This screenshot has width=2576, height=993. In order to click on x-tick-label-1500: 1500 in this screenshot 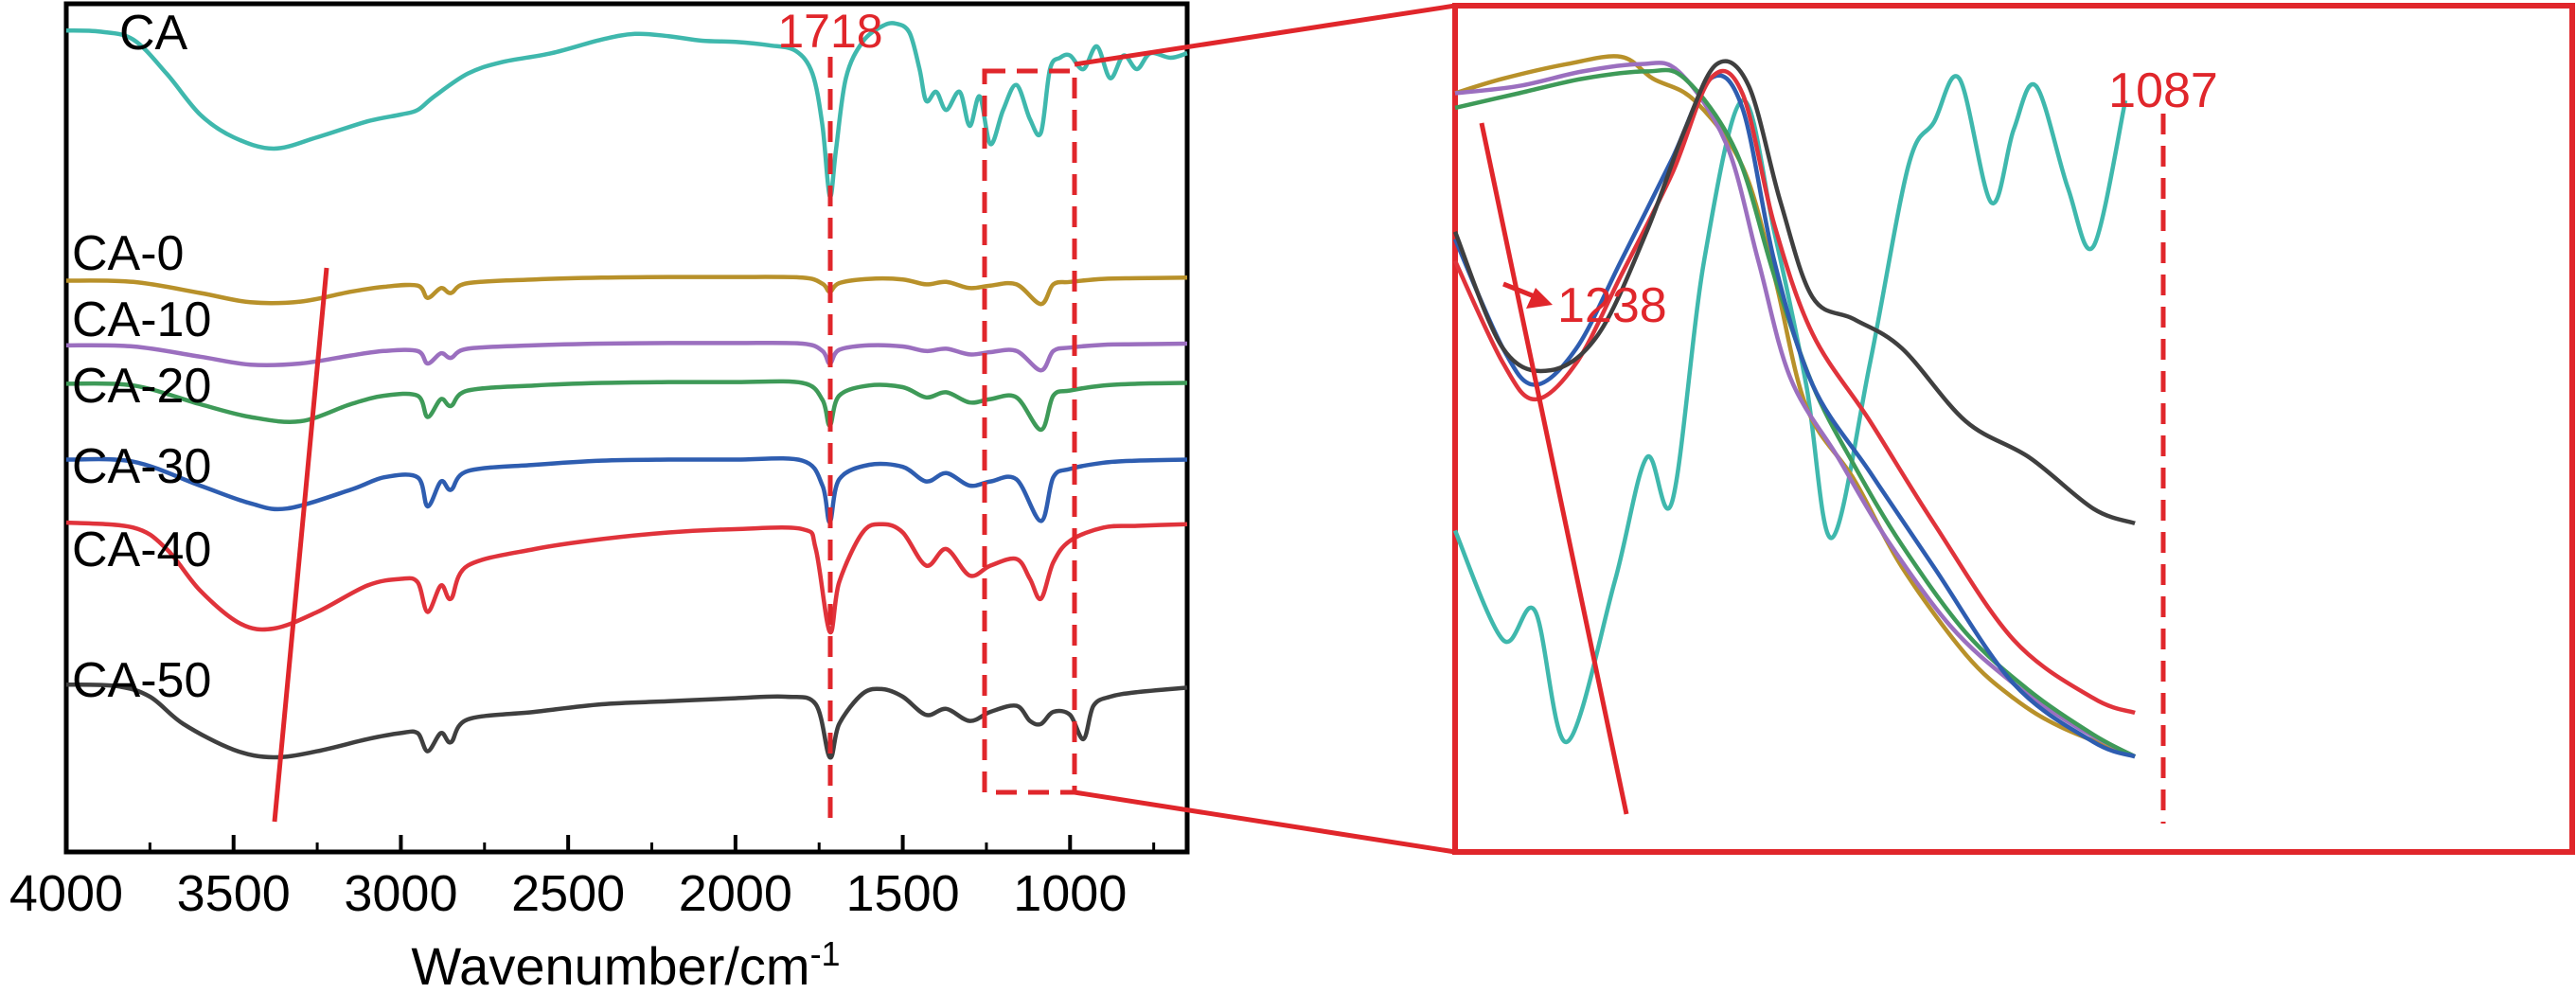, I will do `click(903, 894)`.